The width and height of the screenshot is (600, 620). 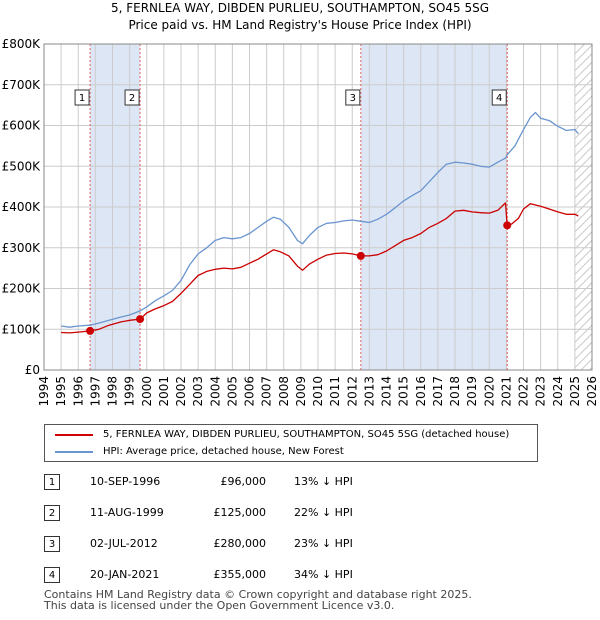 What do you see at coordinates (74, 452) in the screenshot?
I see `legend-swatch-hpi` at bounding box center [74, 452].